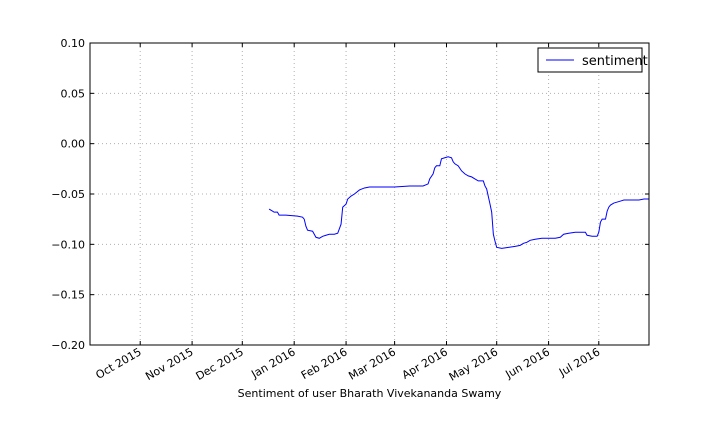  I want to click on series-line-sentiment, so click(458, 202).